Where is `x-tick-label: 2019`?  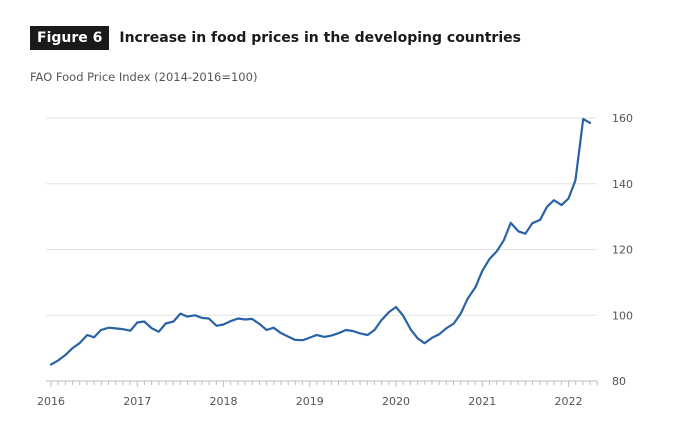
x-tick-label: 2019 is located at coordinates (310, 401).